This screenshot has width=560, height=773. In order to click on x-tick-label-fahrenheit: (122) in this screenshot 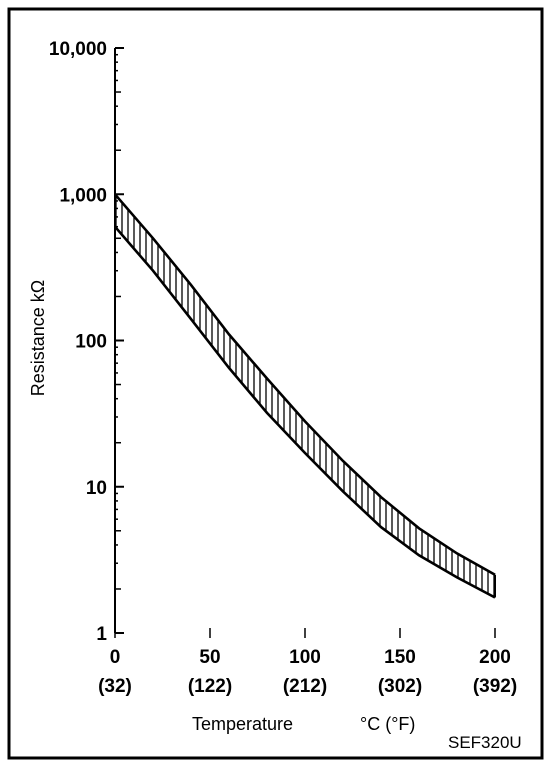, I will do `click(210, 686)`.